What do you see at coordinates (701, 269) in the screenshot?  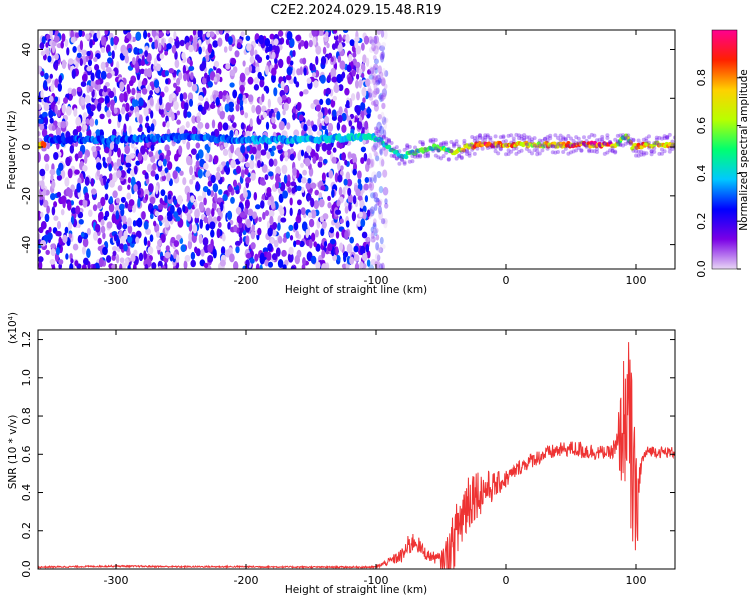 I see `colorbar-tick-label: 0.0` at bounding box center [701, 269].